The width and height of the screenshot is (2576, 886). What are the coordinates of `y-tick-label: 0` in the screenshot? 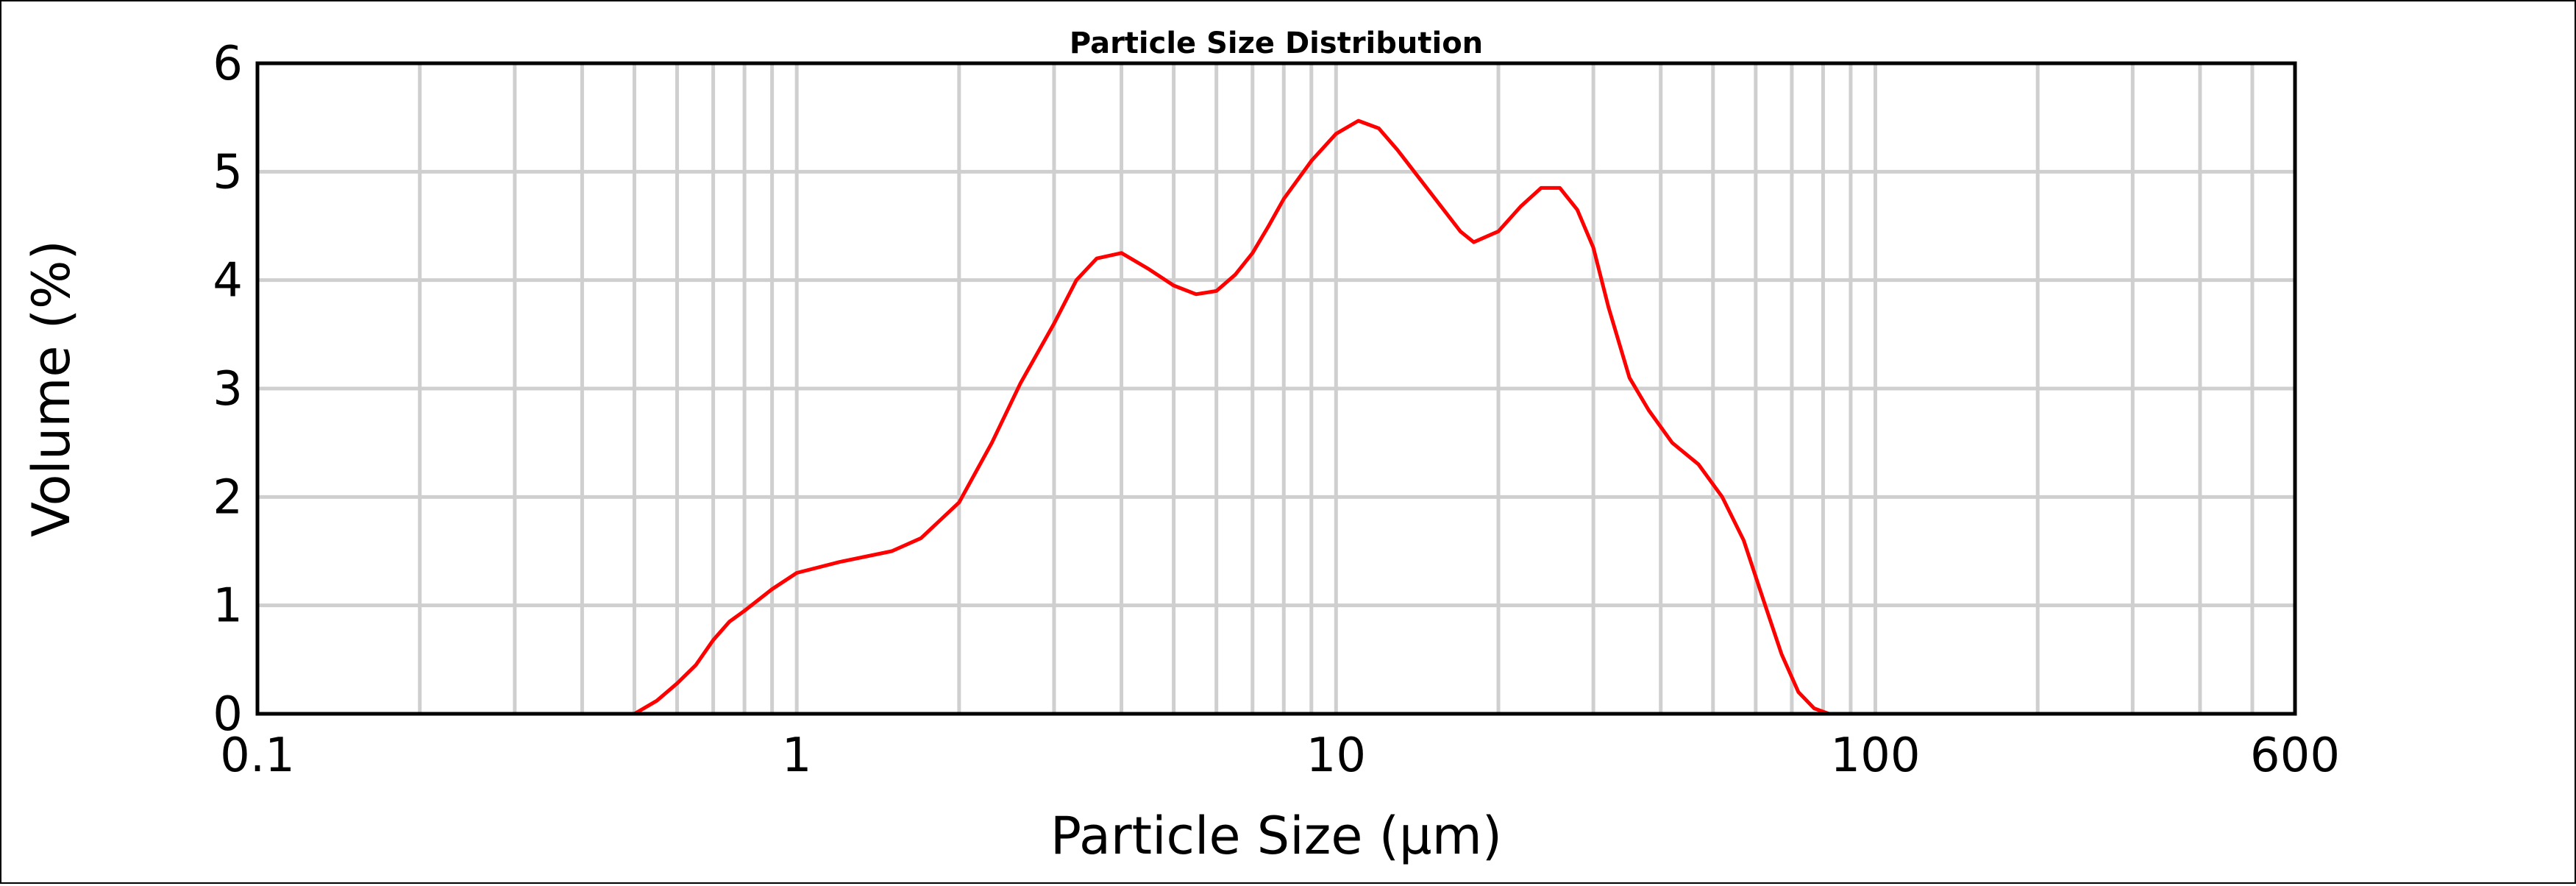 It's located at (228, 714).